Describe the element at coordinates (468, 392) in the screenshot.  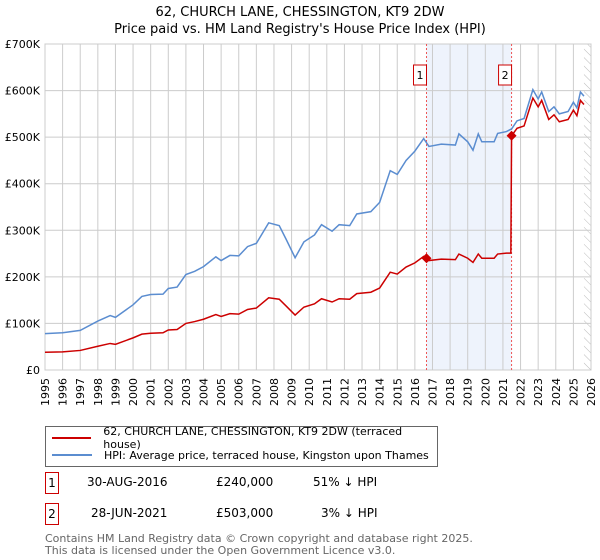
I see `x-tick-label: 2019` at that location.